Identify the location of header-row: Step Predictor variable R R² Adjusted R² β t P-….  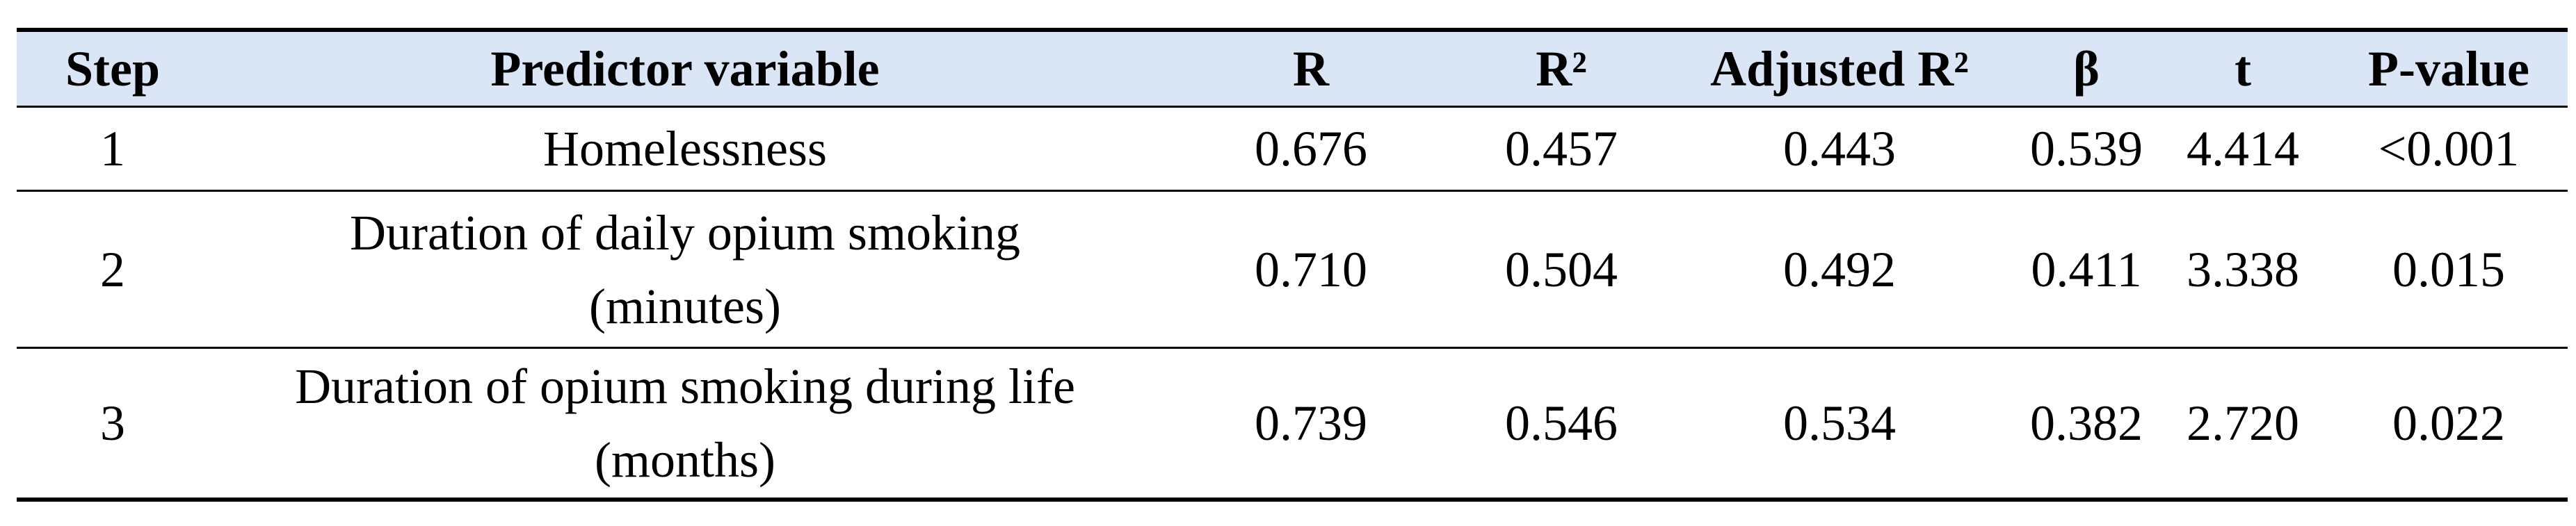
(1292, 68).